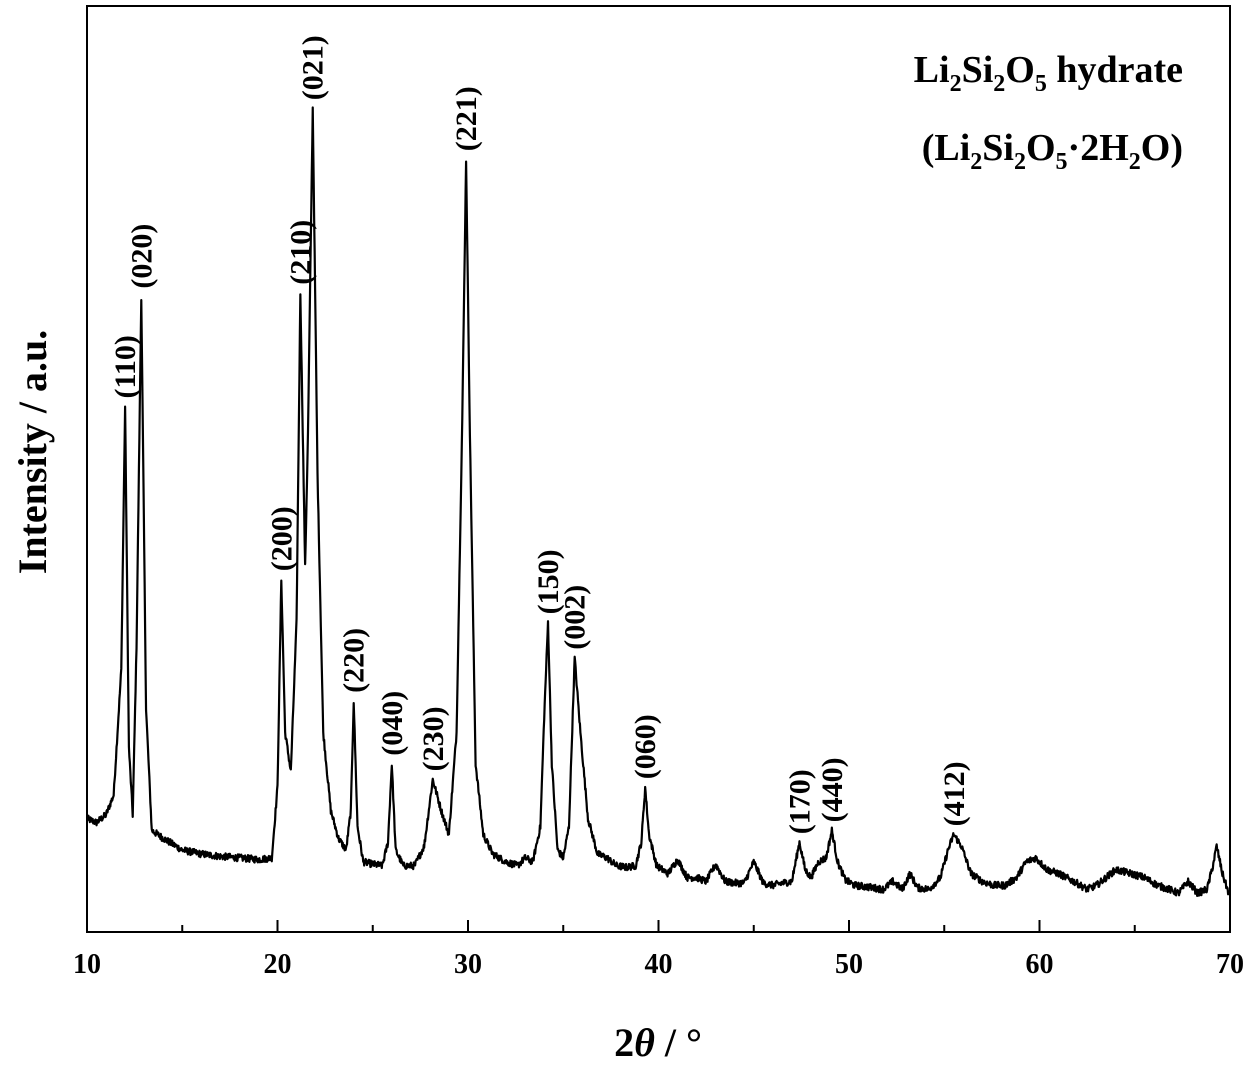 The image size is (1258, 1071). What do you see at coordinates (141, 256) in the screenshot?
I see `peak-label: (020)` at bounding box center [141, 256].